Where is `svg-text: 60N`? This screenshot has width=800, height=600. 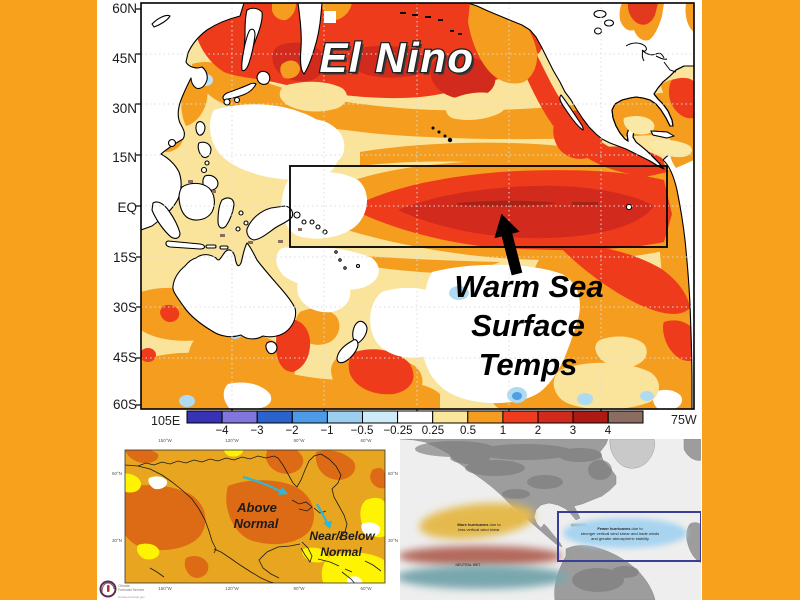
svg-text: 60N is located at coordinates (124, 8).